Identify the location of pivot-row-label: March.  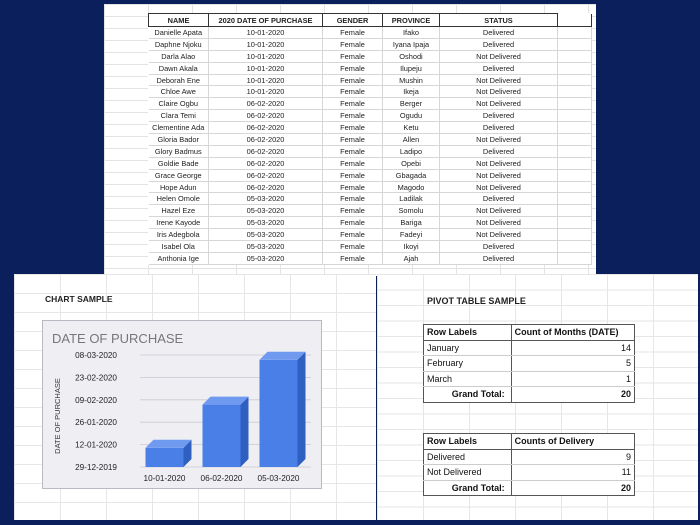
(467, 378).